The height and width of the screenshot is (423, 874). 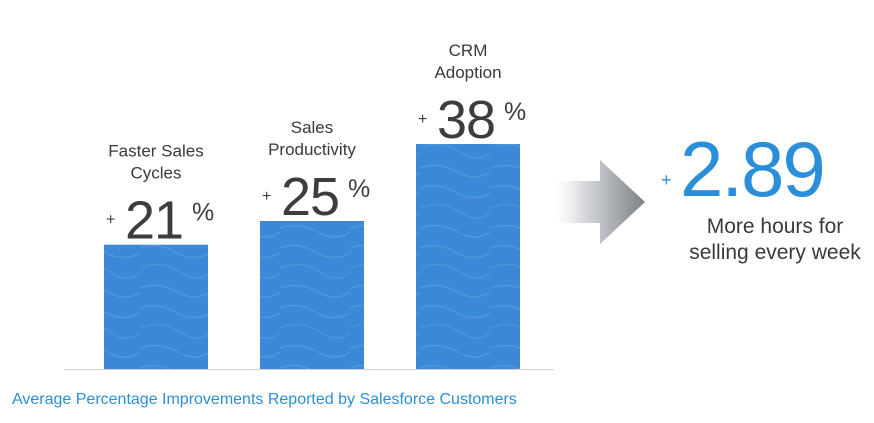 What do you see at coordinates (775, 252) in the screenshot?
I see `hero-subtitle-line-2: selling every week` at bounding box center [775, 252].